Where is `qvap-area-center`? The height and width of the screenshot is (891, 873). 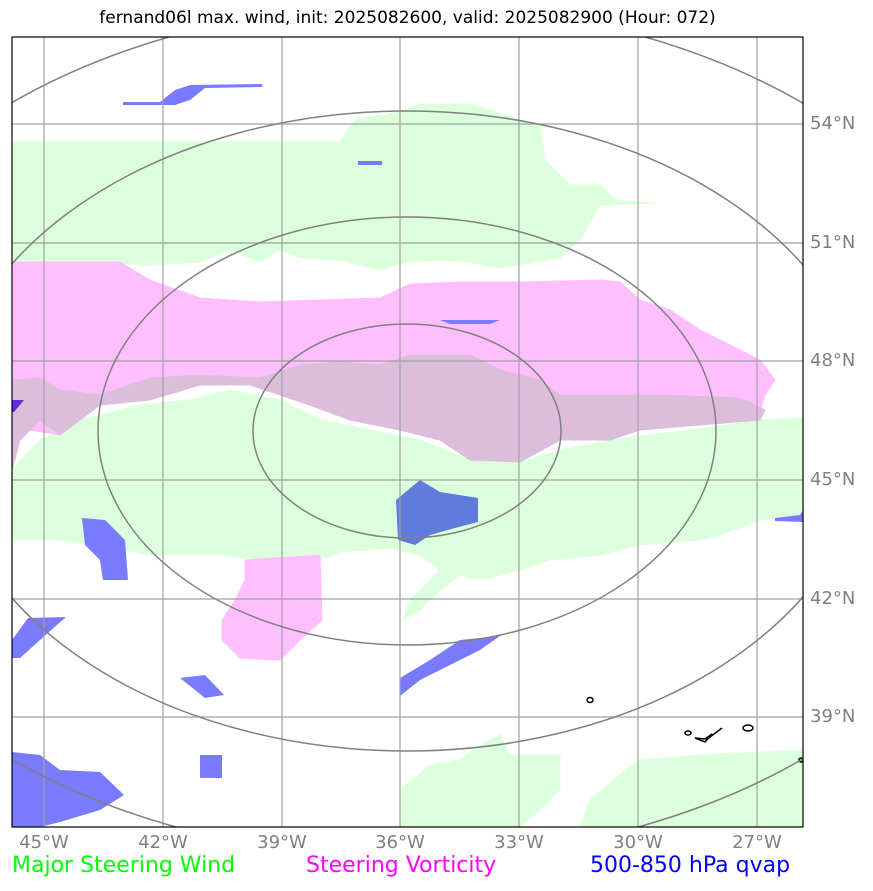
qvap-area-center is located at coordinates (437, 512).